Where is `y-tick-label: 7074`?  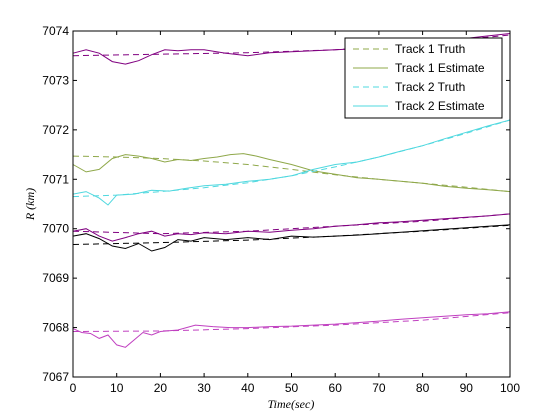 y-tick-label: 7074 is located at coordinates (55, 31).